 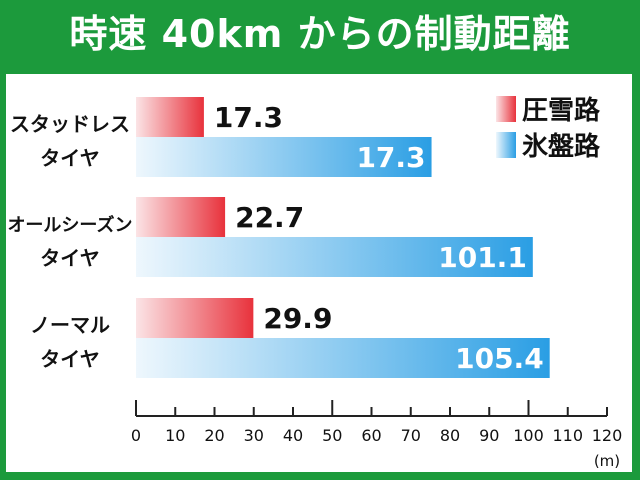 I want to click on value-label-packed-snow: 17.3, so click(x=248, y=117).